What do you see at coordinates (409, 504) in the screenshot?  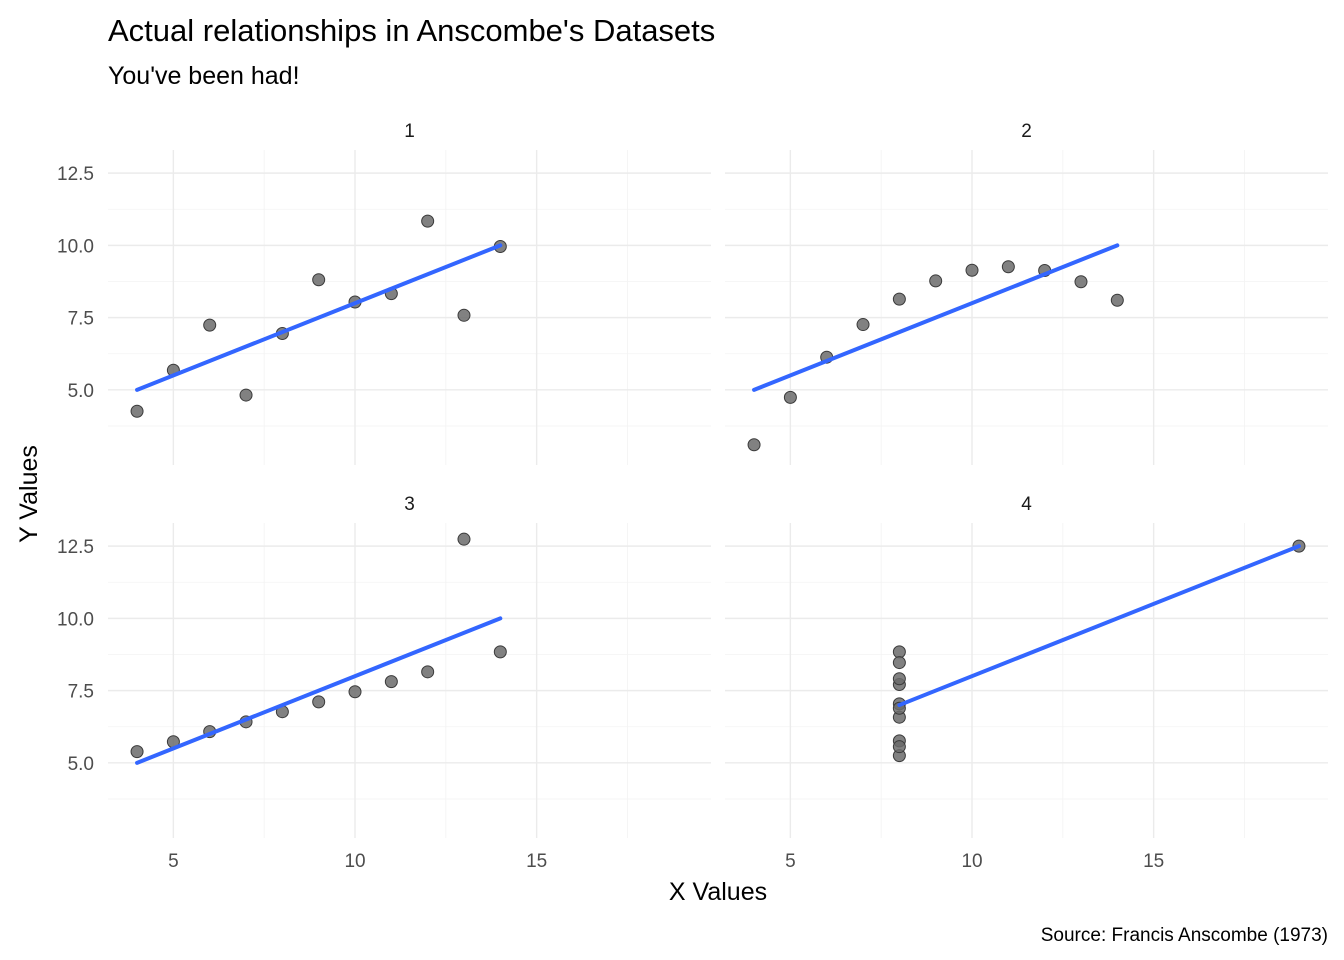 I see `facet-strip-label: 3` at bounding box center [409, 504].